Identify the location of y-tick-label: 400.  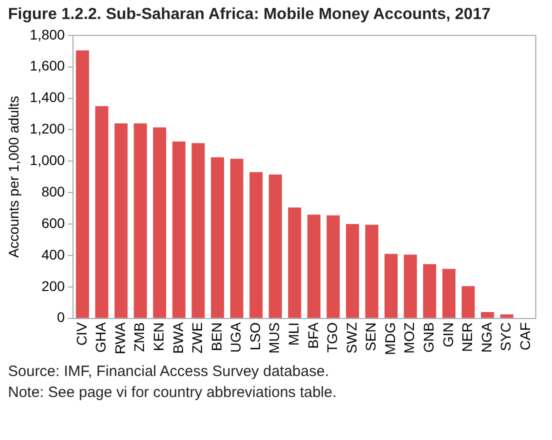
(53, 254).